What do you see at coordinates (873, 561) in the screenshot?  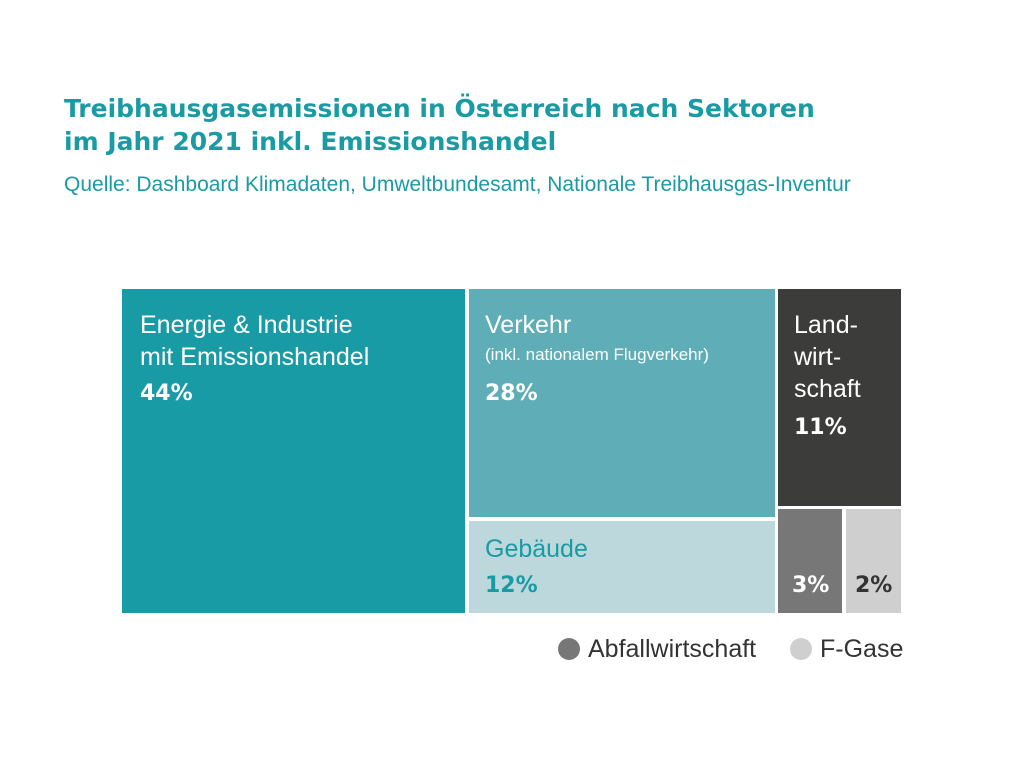 I see `tile-fgase: 2%` at bounding box center [873, 561].